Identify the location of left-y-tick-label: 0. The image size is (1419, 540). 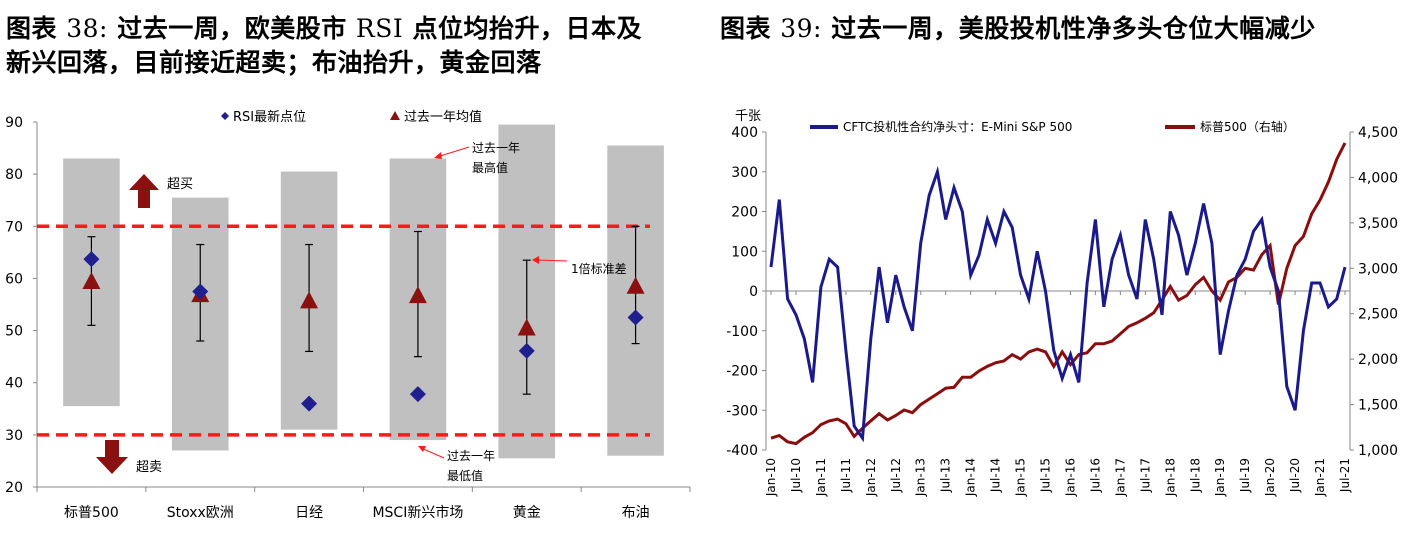
(753, 292).